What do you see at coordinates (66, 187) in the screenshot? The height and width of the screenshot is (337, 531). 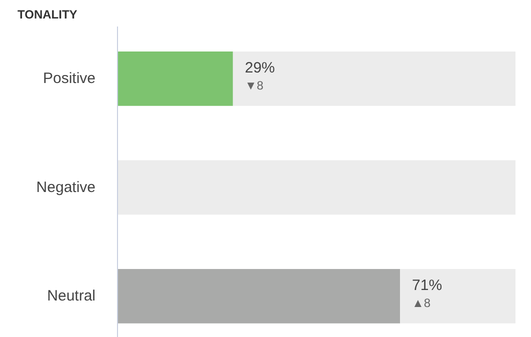 I see `y-tick-label: Negative` at bounding box center [66, 187].